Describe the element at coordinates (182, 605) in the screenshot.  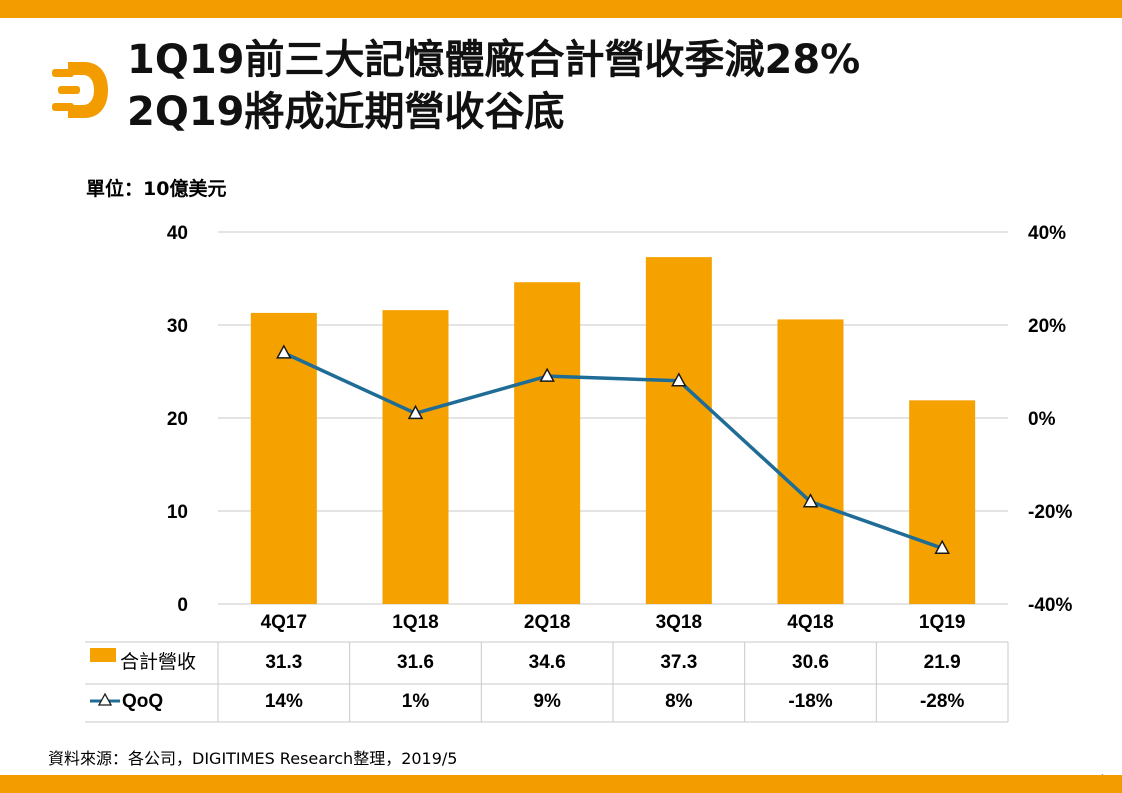
I see `y-left-tick-label: 0` at that location.